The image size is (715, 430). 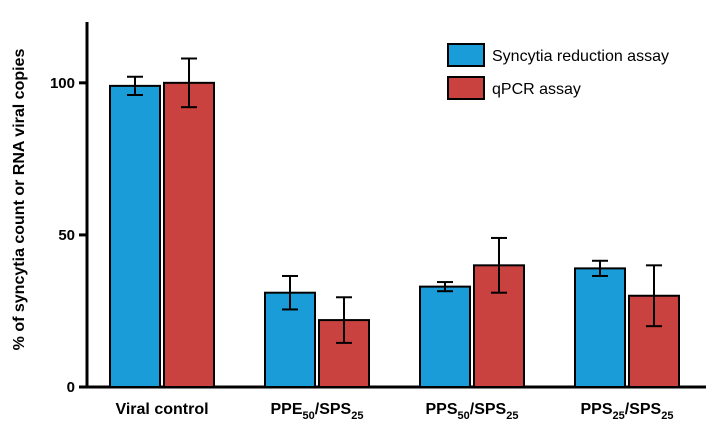 I want to click on y-axis-label: % of syncytia count or RNA viral copies, so click(x=19, y=200).